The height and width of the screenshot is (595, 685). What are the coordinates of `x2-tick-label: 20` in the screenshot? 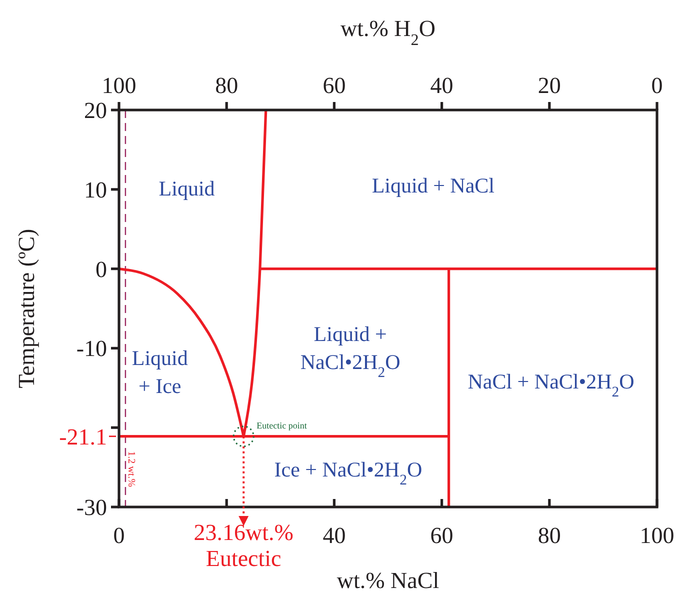 It's located at (549, 85).